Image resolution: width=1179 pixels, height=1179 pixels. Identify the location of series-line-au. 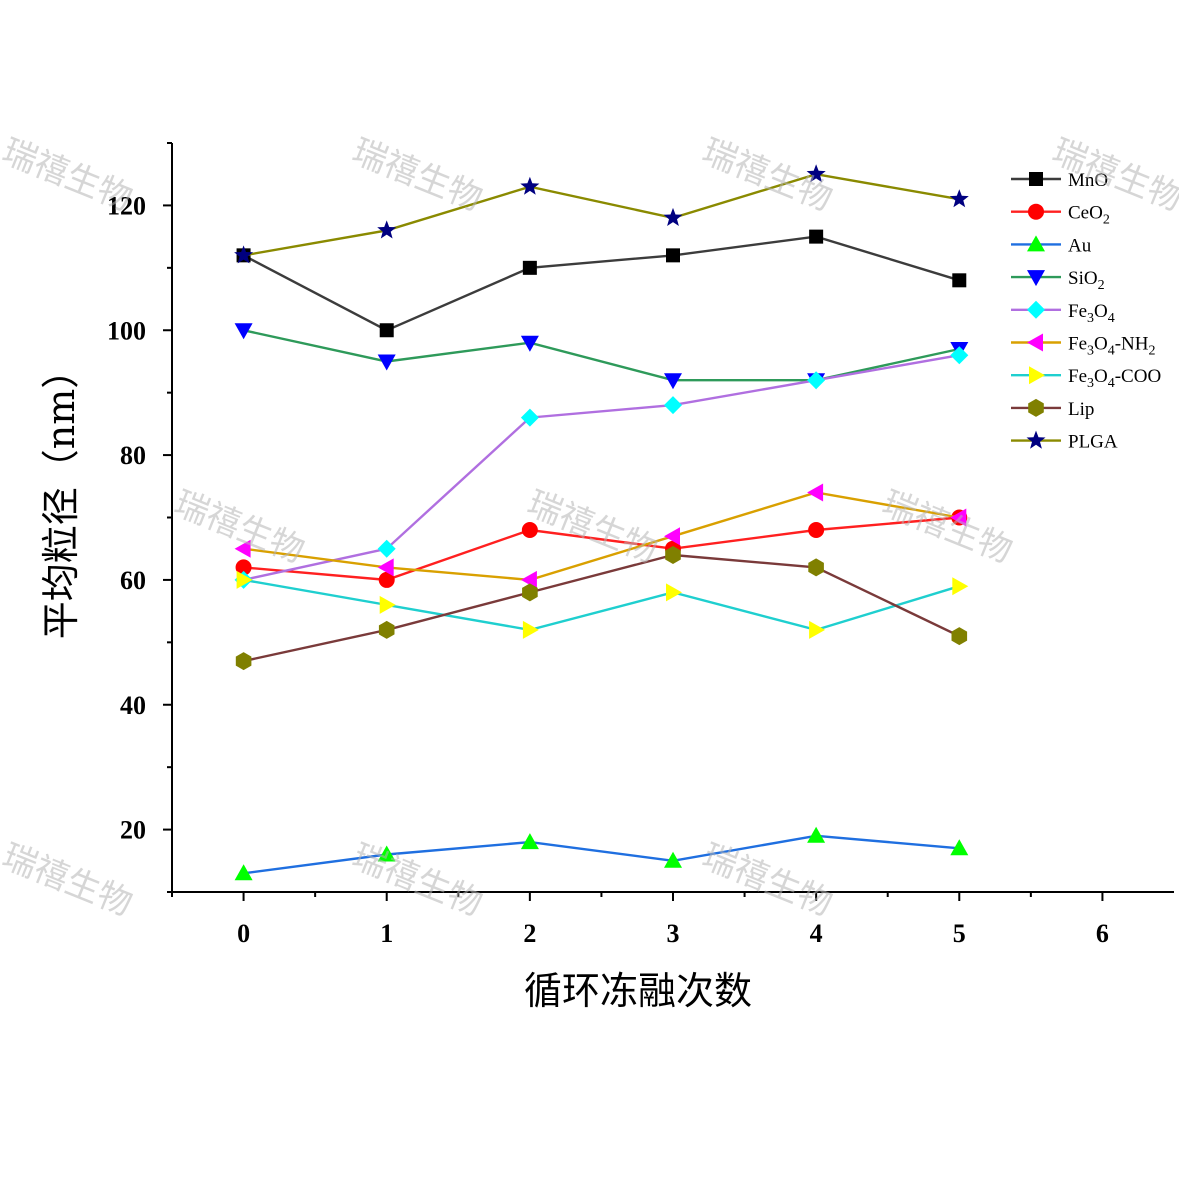
(601, 854).